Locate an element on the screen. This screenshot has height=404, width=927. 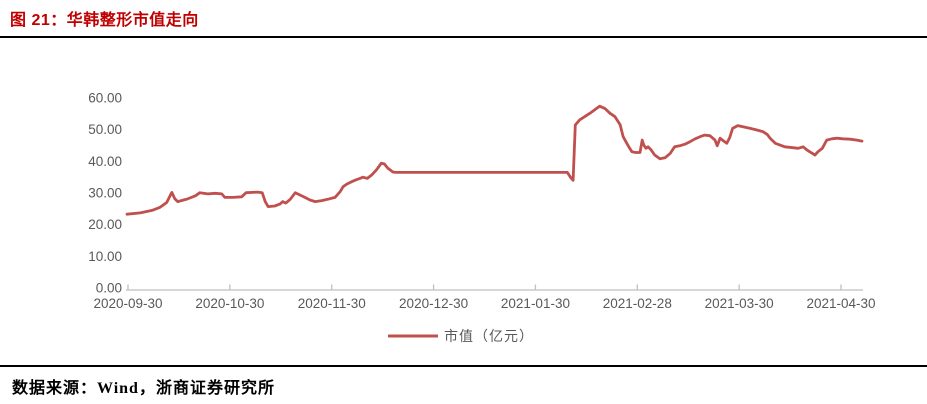
x-axis-label: 2020-12-30 is located at coordinates (433, 303).